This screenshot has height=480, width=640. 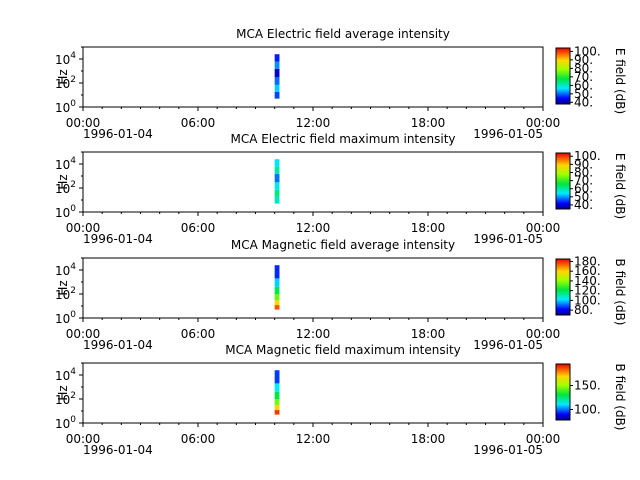 What do you see at coordinates (587, 271) in the screenshot?
I see `colorbar-tick-label: 160.` at bounding box center [587, 271].